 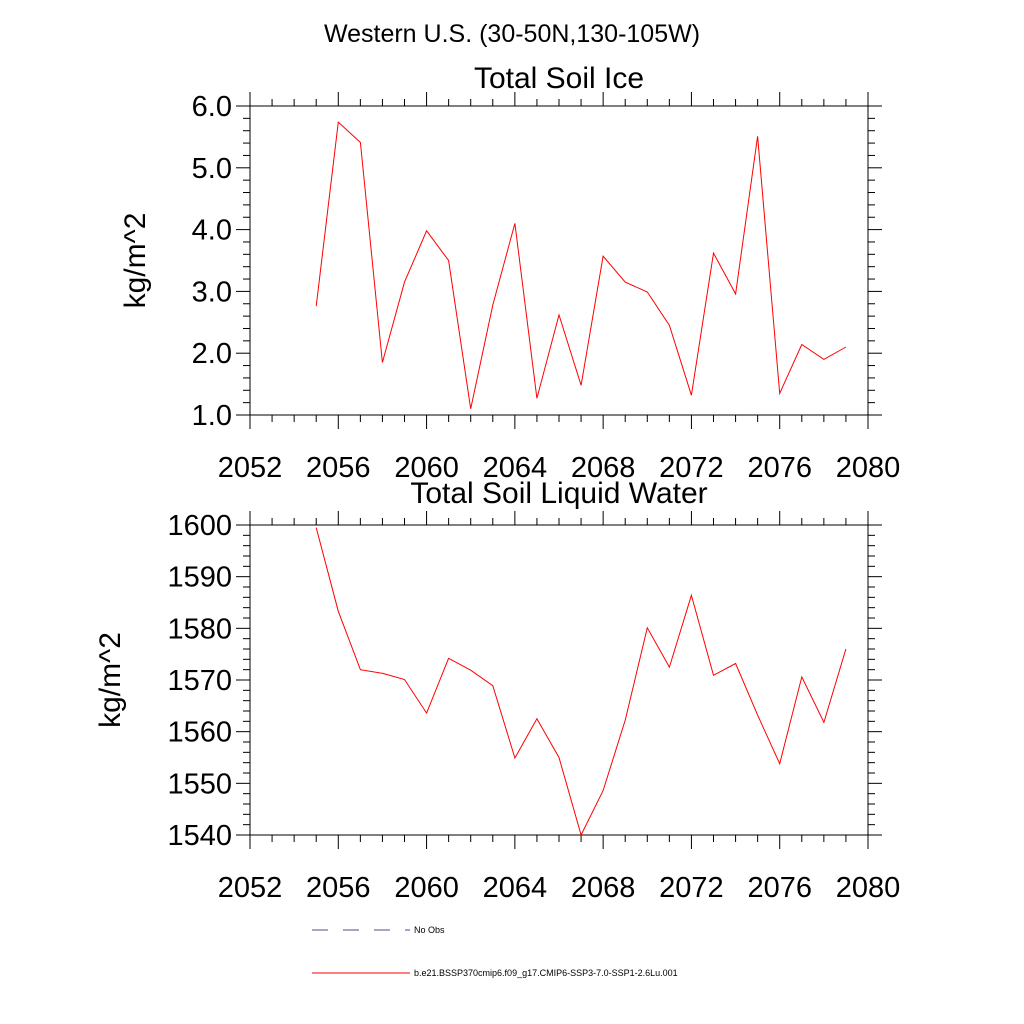 What do you see at coordinates (199, 526) in the screenshot?
I see `y-tick-label: 1600` at bounding box center [199, 526].